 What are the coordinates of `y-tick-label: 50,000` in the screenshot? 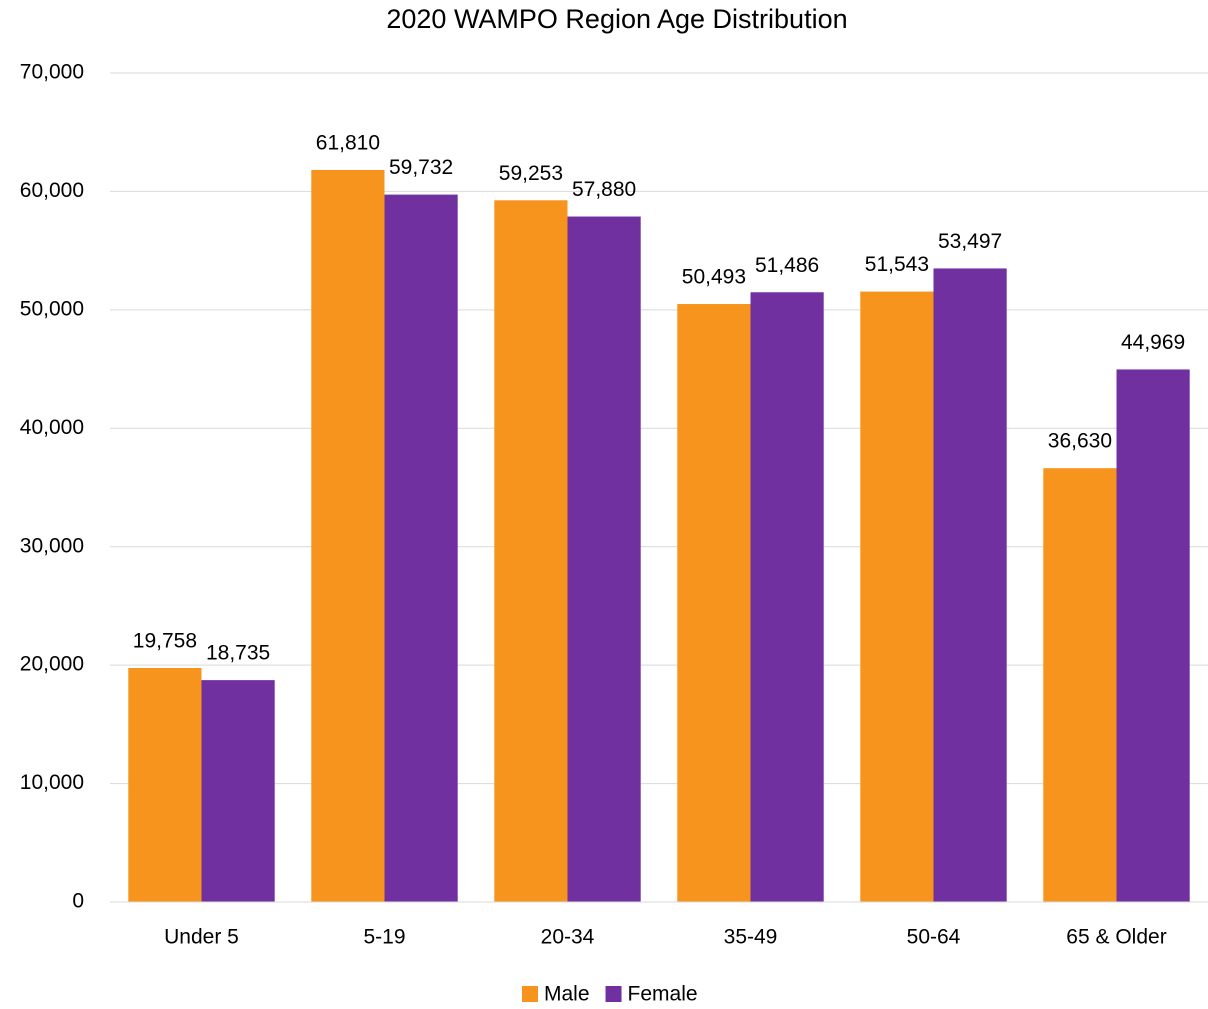 It's located at (52, 308).